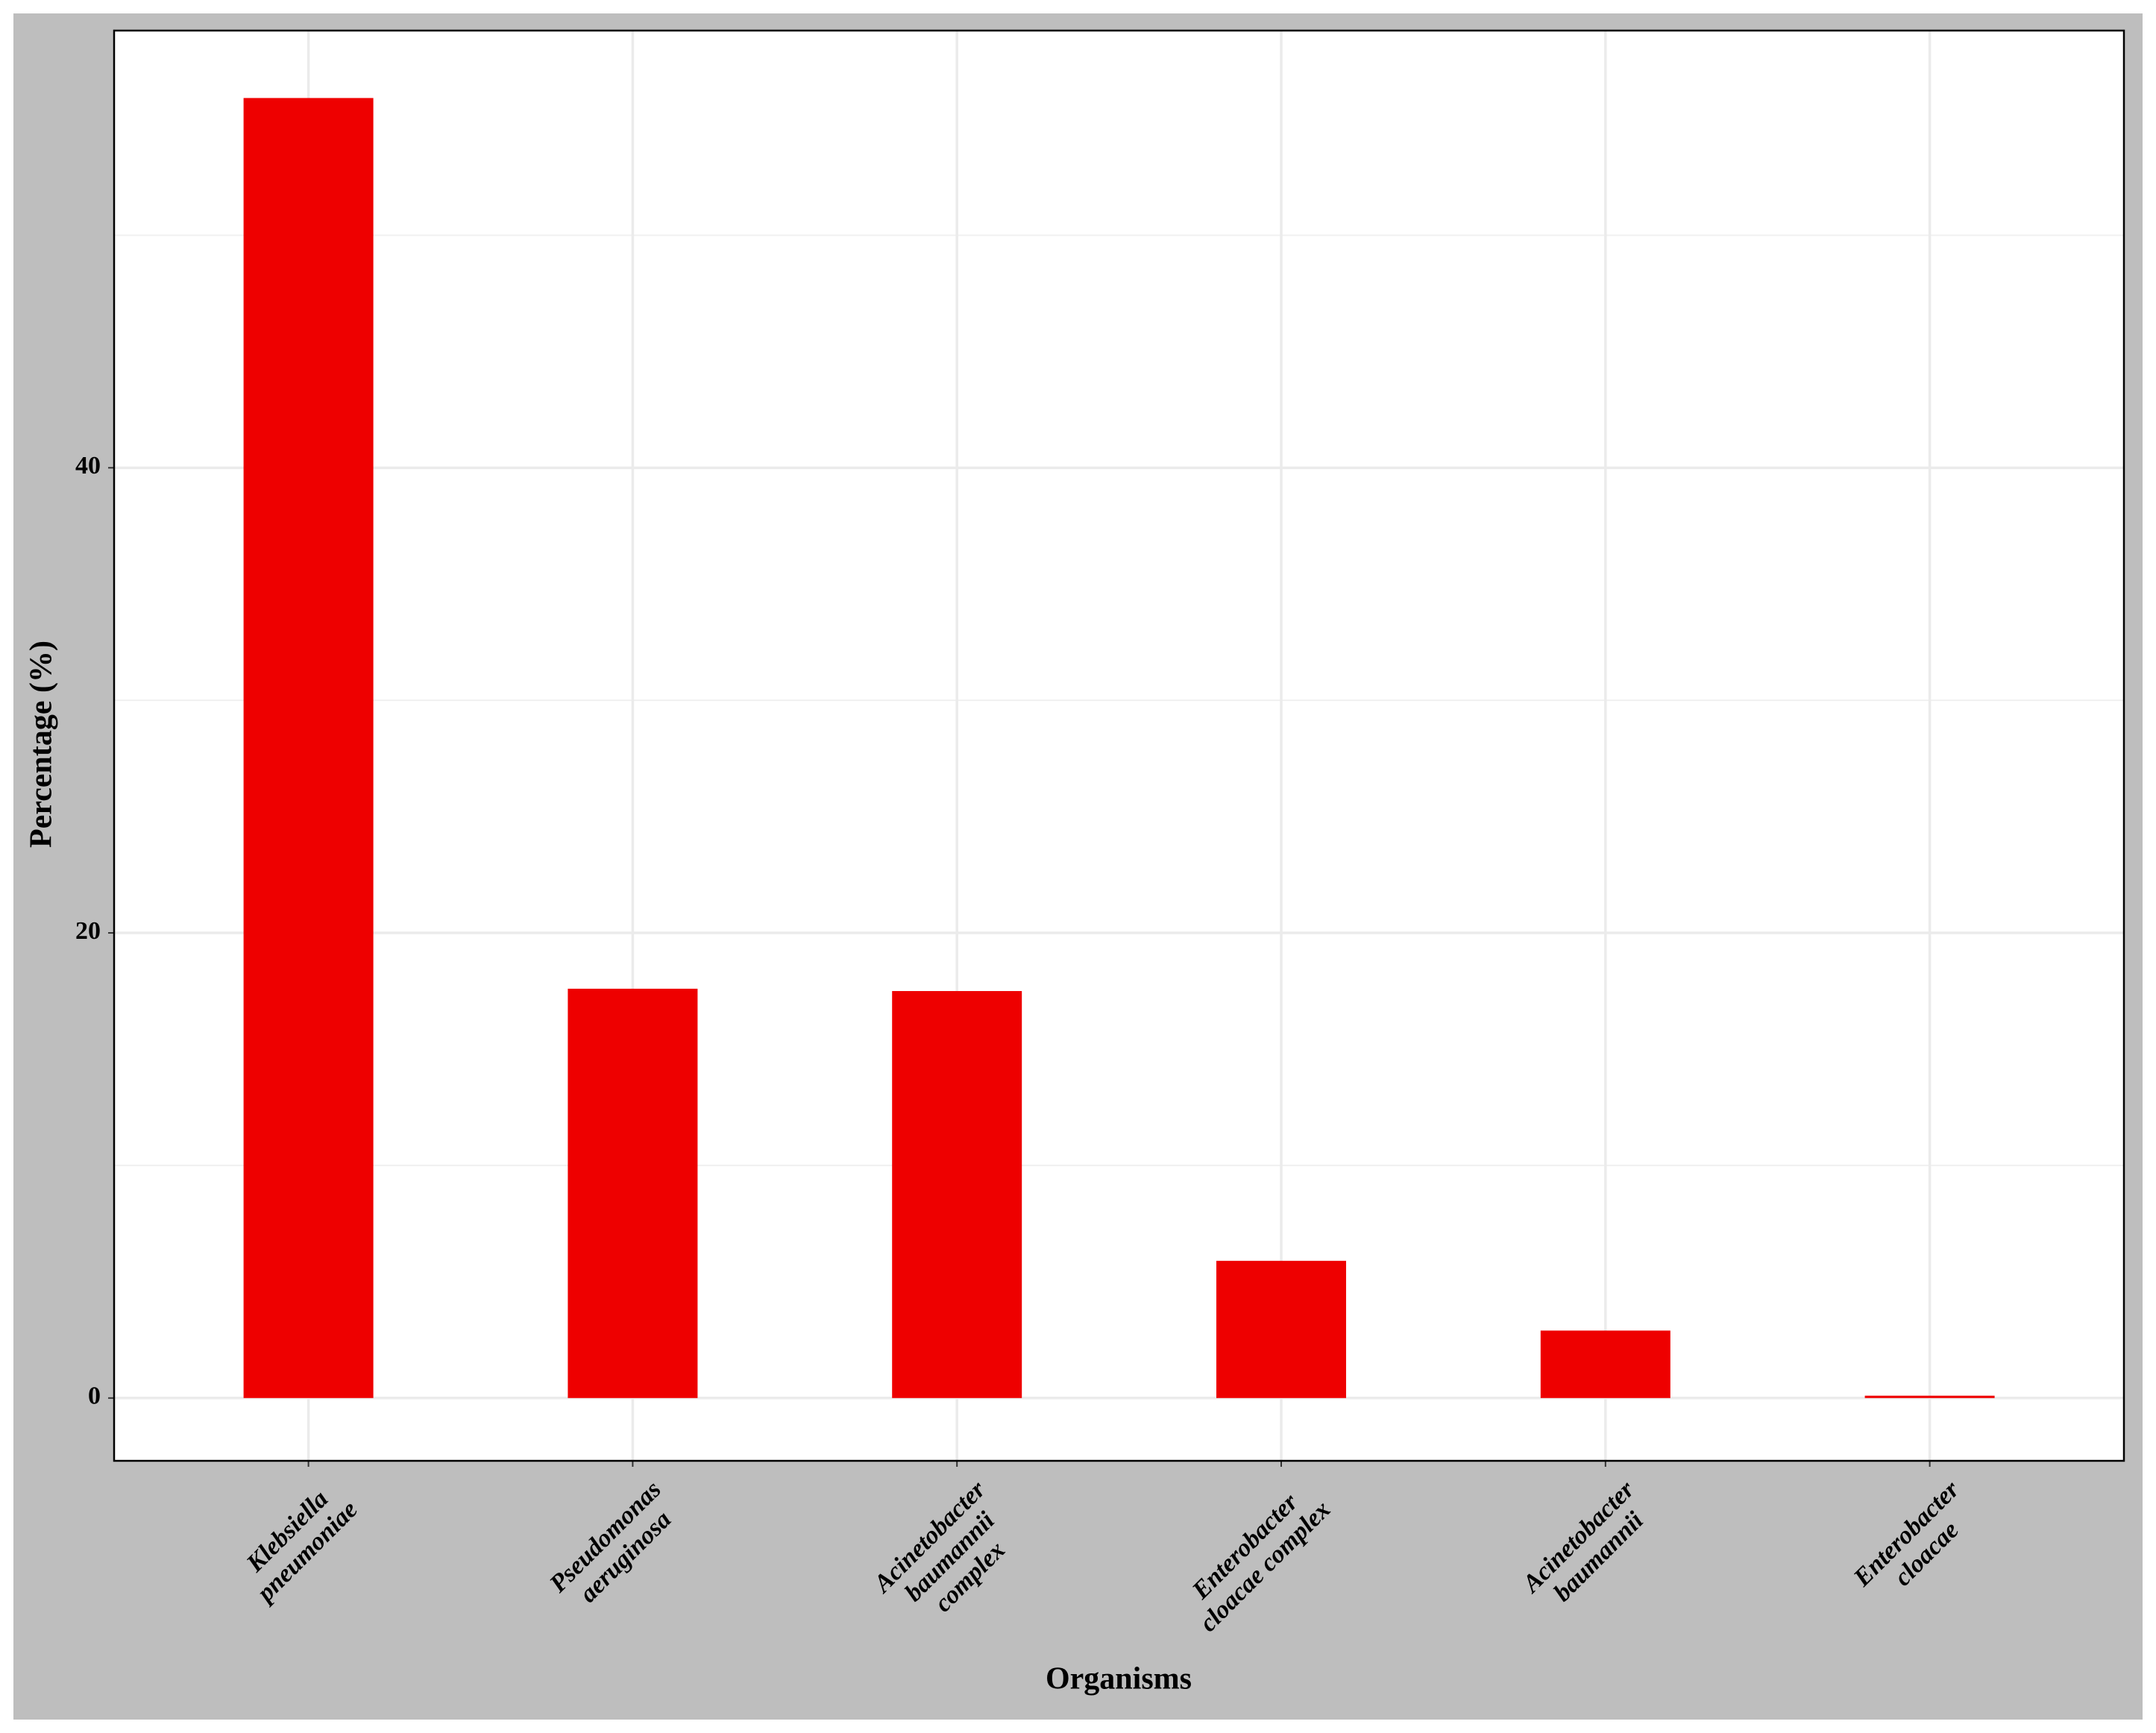 The image size is (2156, 1733). I want to click on x-axis-title: Organisms, so click(1119, 1679).